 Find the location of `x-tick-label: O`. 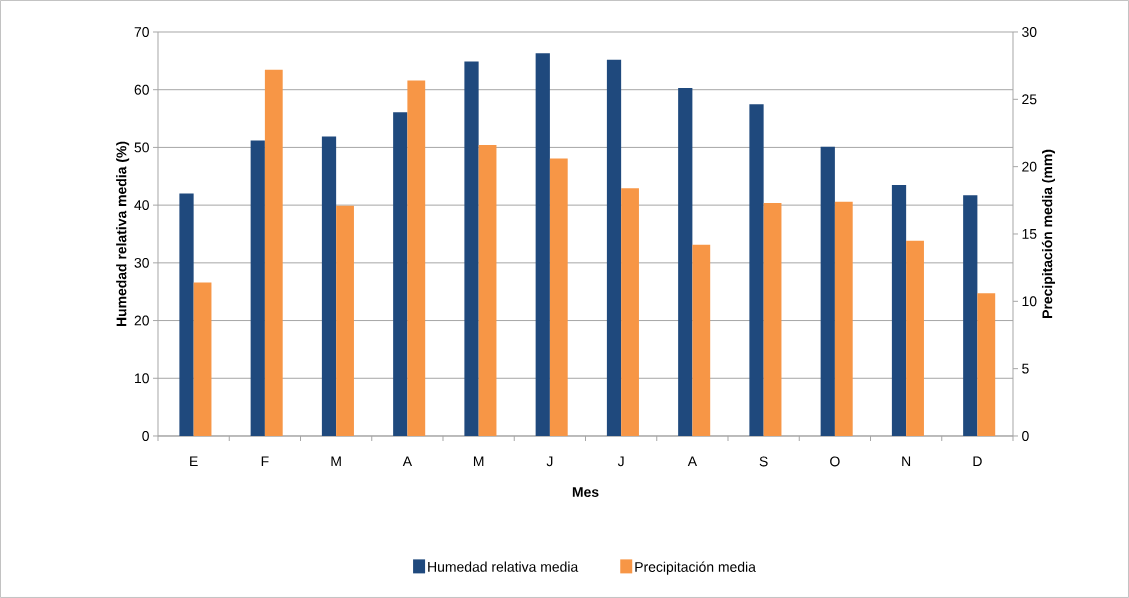

x-tick-label: O is located at coordinates (835, 461).